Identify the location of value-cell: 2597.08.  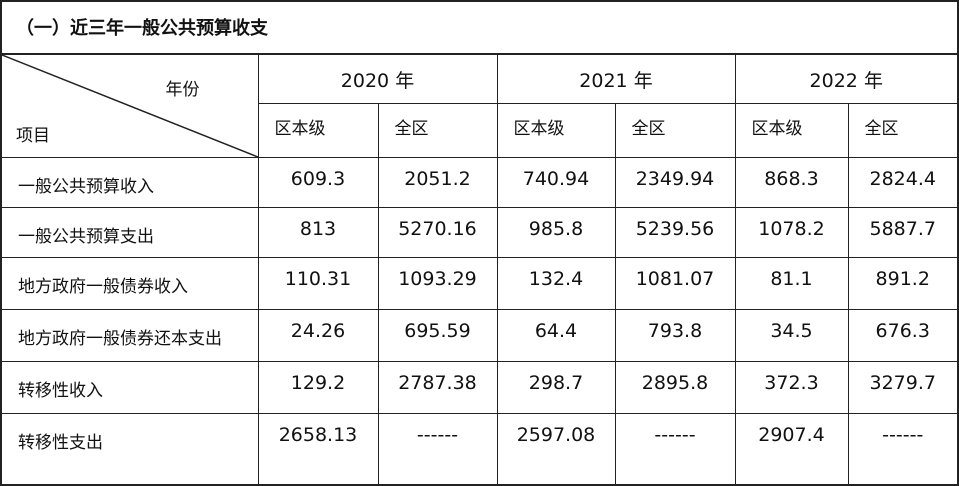
(556, 448).